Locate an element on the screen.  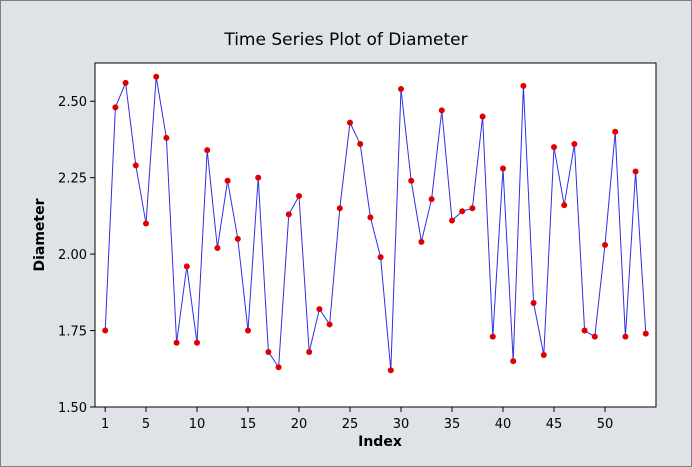
y-tick-label: 2.00 is located at coordinates (72, 255).